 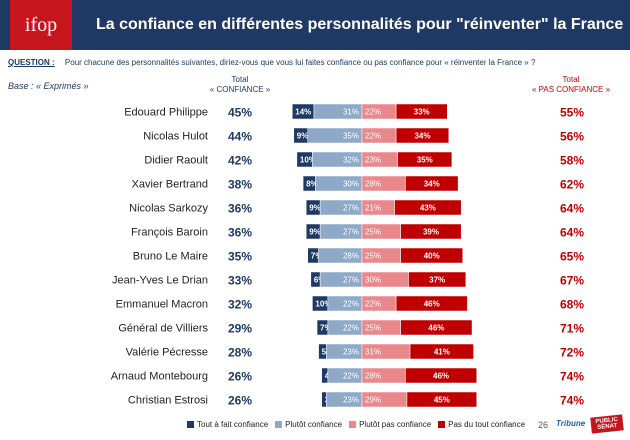 I want to click on bar-value-label: 30%, so click(x=373, y=280).